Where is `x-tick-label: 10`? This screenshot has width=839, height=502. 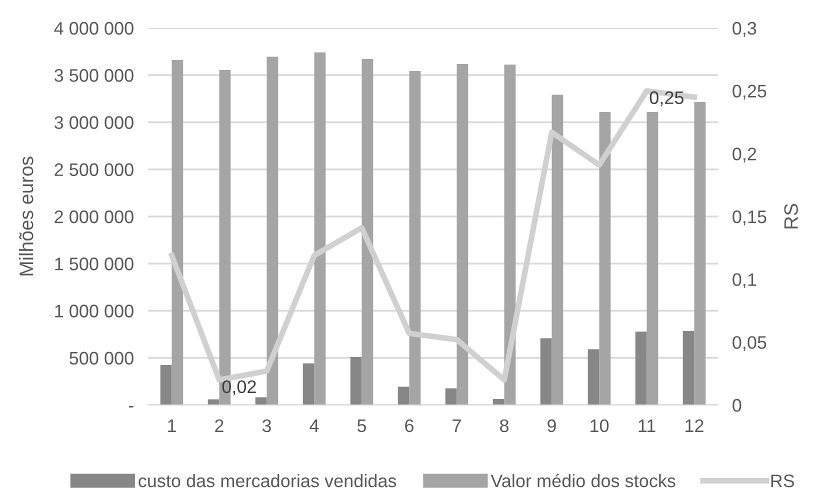
x-tick-label: 10 is located at coordinates (599, 425).